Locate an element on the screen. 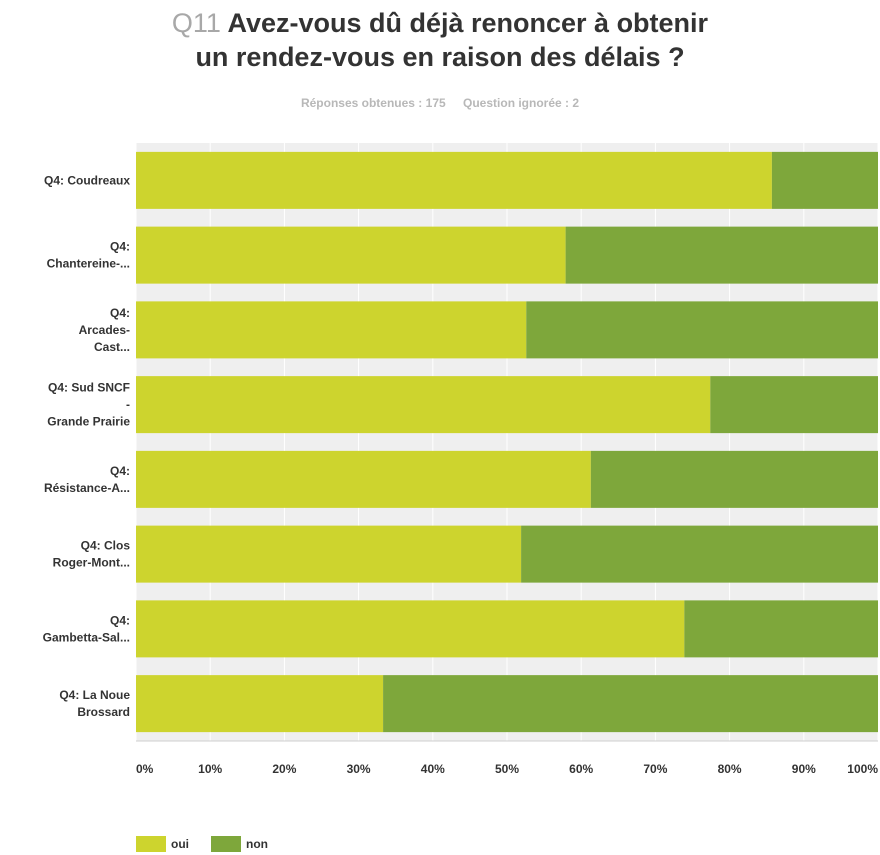  x-tick-label: 30% is located at coordinates (359, 769).